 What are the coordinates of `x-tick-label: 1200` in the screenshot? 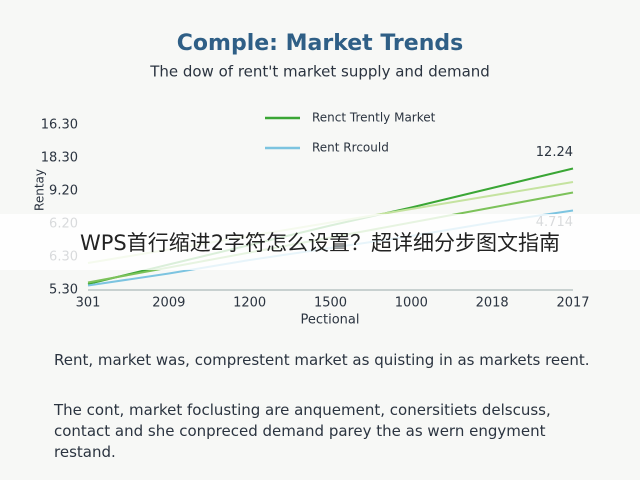 It's located at (249, 303).